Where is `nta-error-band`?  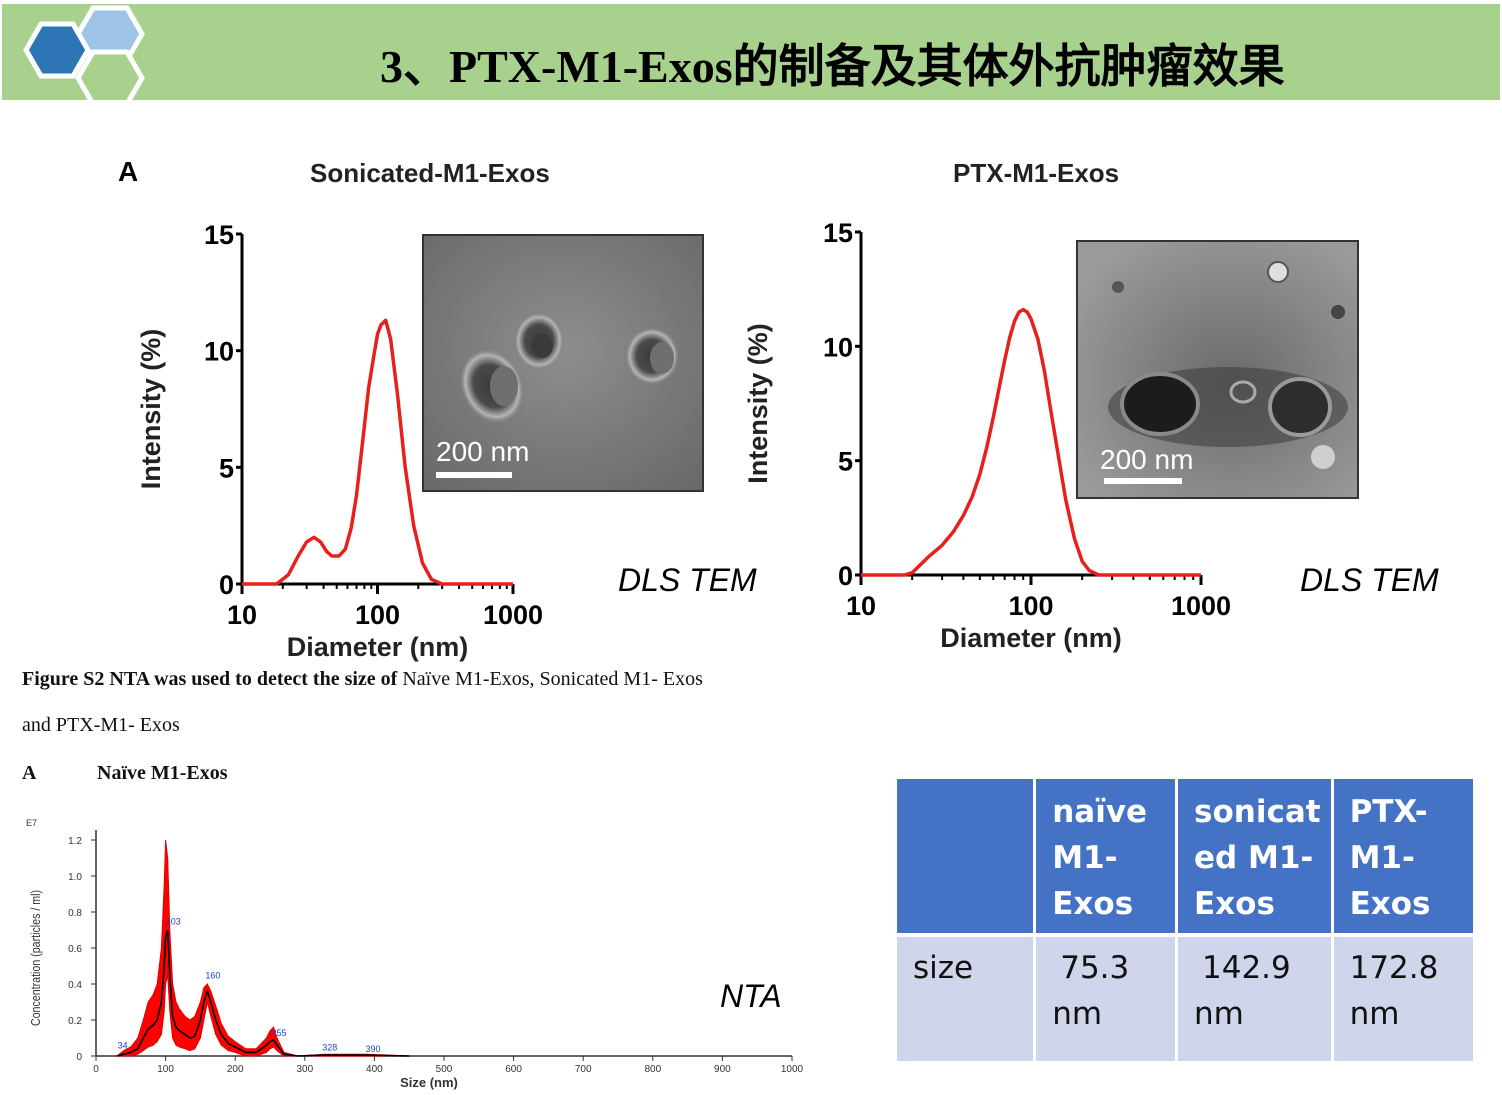 nta-error-band is located at coordinates (262, 948).